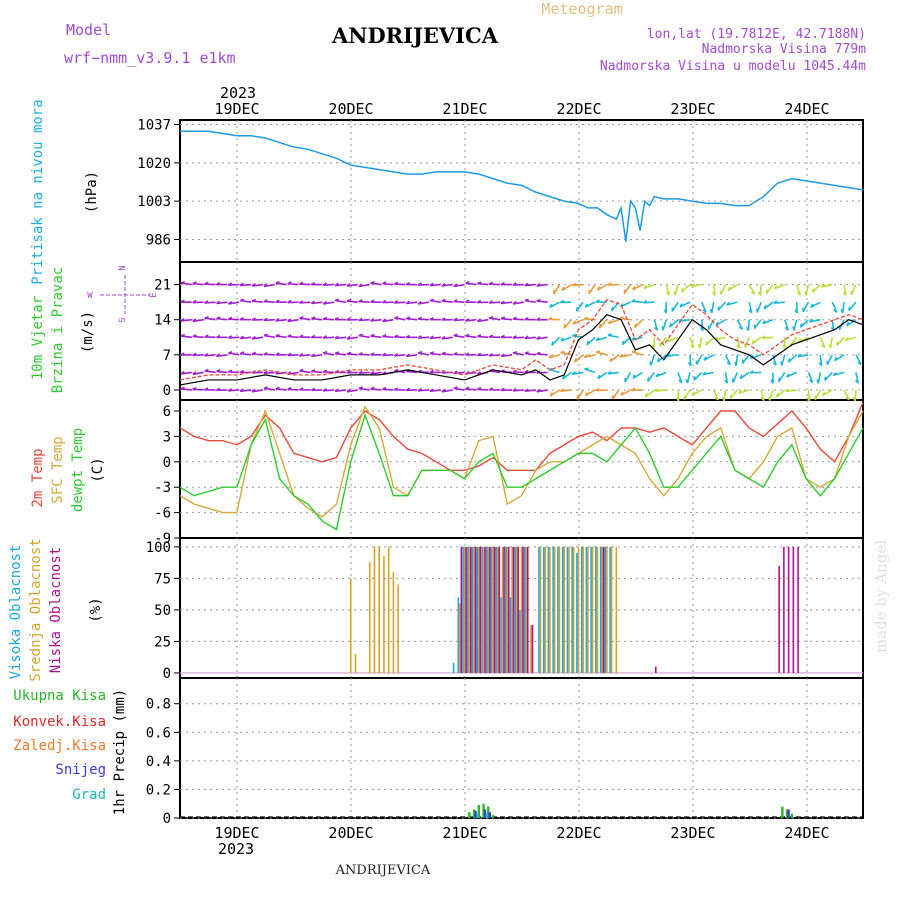 Image resolution: width=900 pixels, height=900 pixels. What do you see at coordinates (578, 109) in the screenshot?
I see `x-day-label-top: 22DEC` at bounding box center [578, 109].